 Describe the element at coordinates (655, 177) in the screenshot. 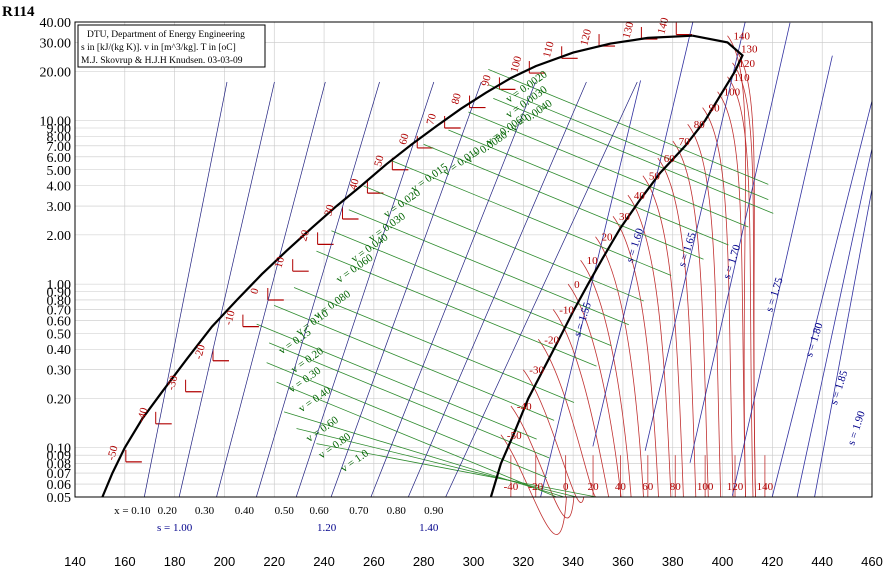

I see `vapor-isotherm-label: 50` at that location.